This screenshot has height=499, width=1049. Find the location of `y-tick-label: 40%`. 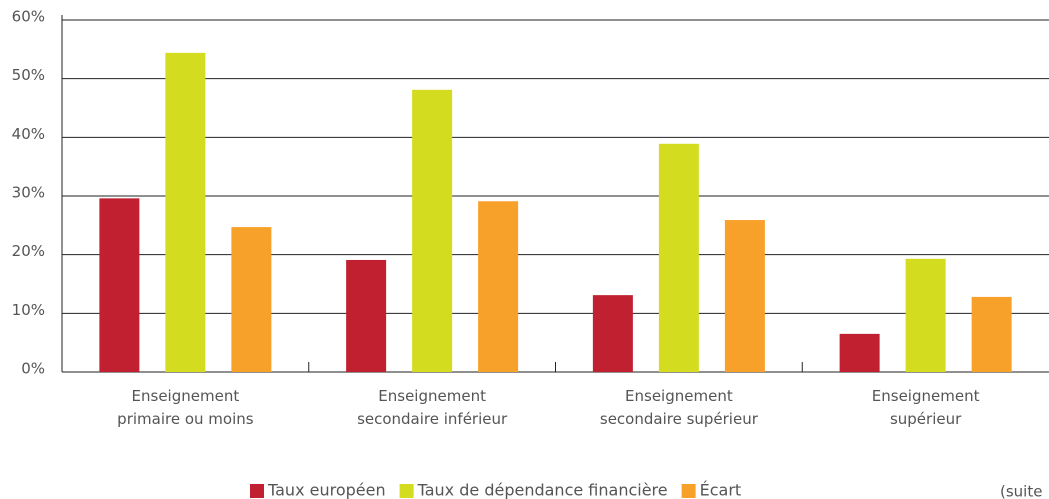

y-tick-label: 40% is located at coordinates (28, 134).